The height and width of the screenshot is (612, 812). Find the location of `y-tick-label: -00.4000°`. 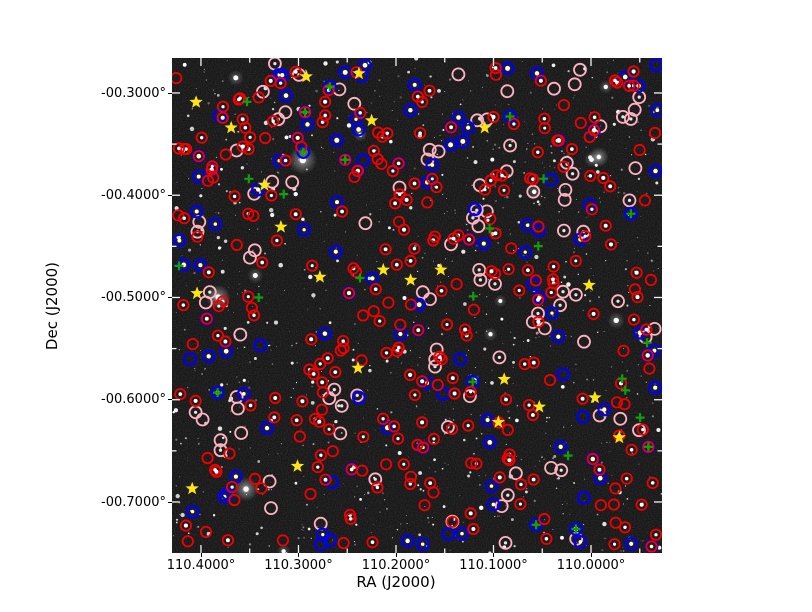

y-tick-label: -00.4000° is located at coordinates (133, 195).